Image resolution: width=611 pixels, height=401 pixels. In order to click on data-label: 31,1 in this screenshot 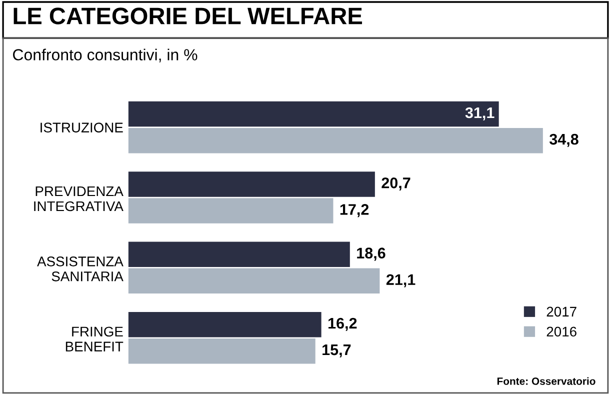, I will do `click(479, 113)`.